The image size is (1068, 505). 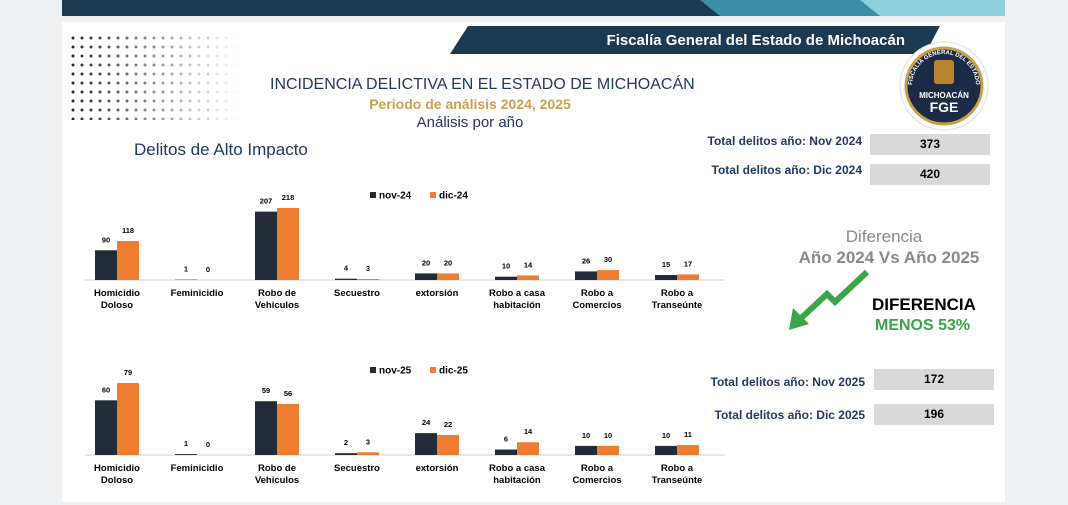 I want to click on legend-label: nov-24, so click(x=395, y=196).